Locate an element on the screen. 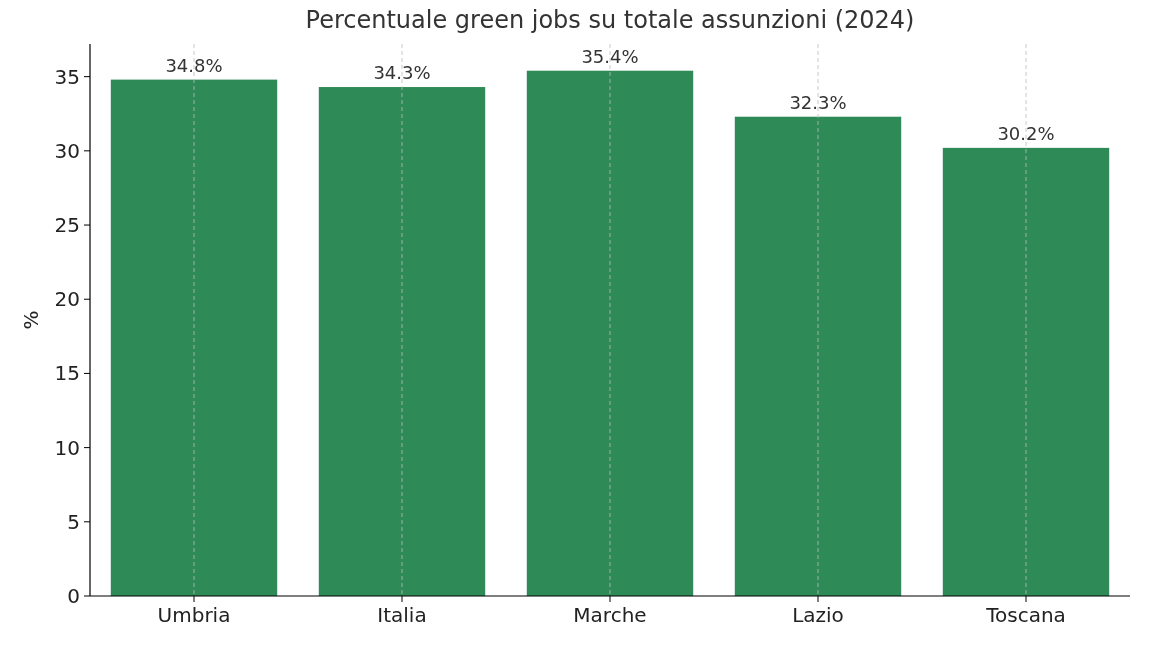 The image size is (1152, 648). y-tick-label: 35 is located at coordinates (67, 76).